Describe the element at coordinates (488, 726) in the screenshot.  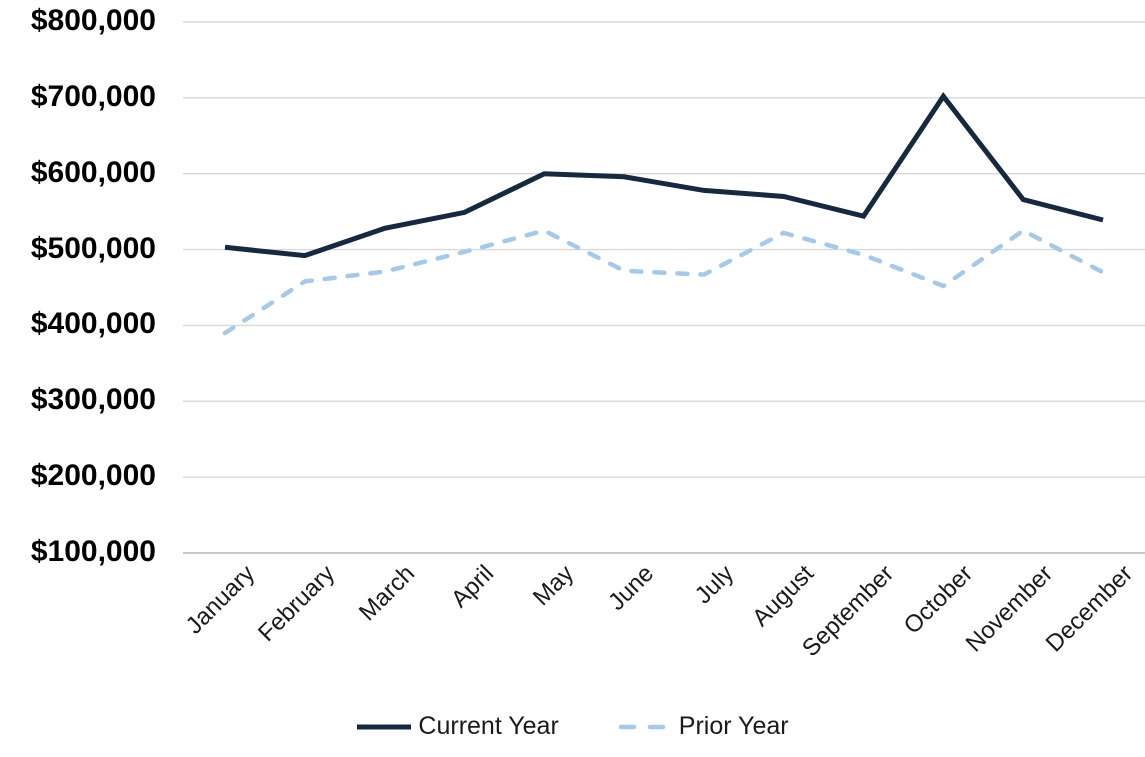
I see `legend-label: Current Year` at that location.